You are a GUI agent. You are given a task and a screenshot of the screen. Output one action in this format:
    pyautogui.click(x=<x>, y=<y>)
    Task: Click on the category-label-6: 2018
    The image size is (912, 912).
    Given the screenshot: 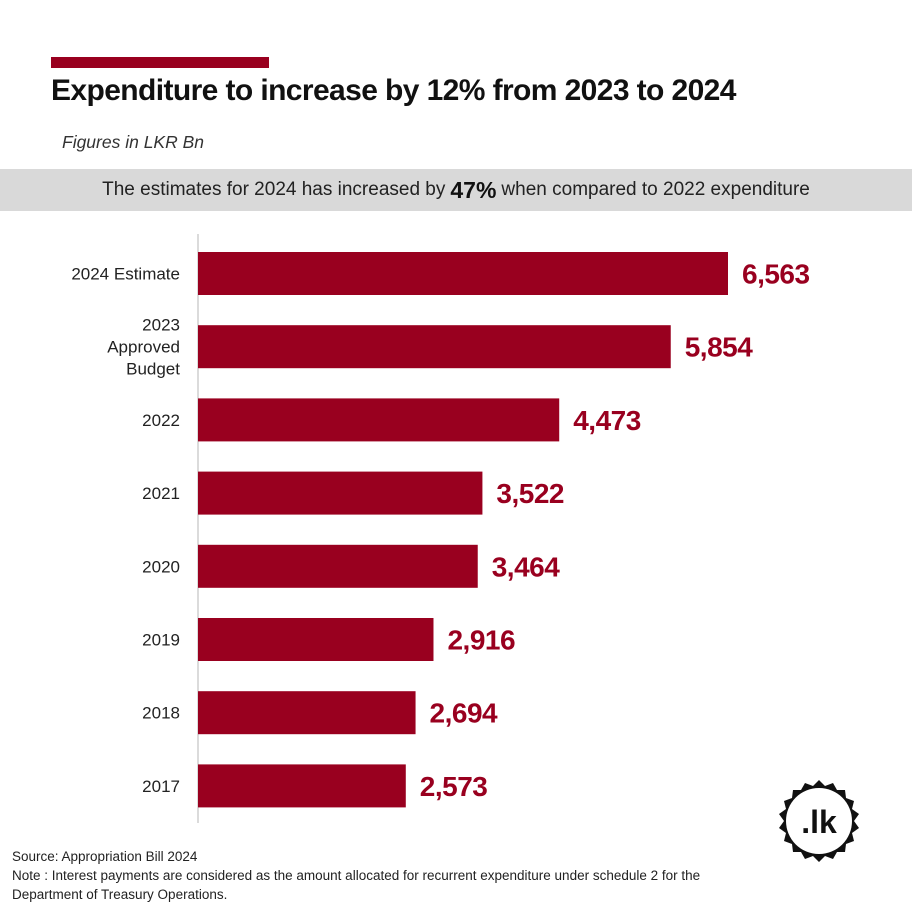 What is the action you would take?
    pyautogui.click(x=161, y=713)
    